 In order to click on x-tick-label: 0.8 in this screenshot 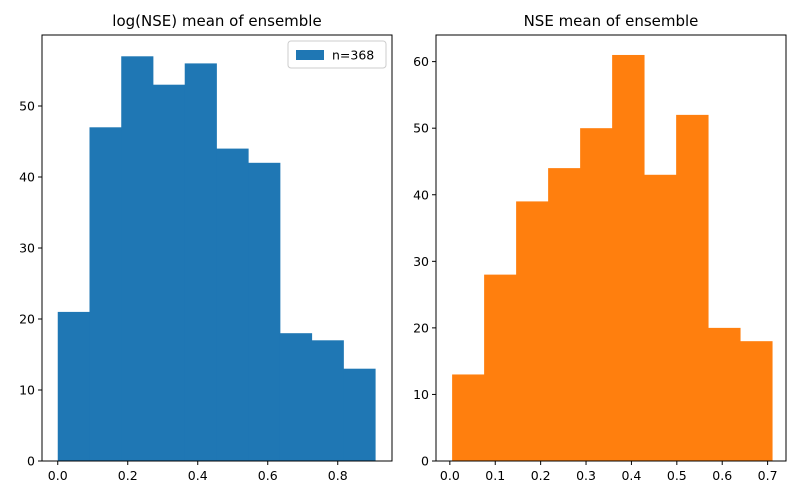, I will do `click(338, 475)`.